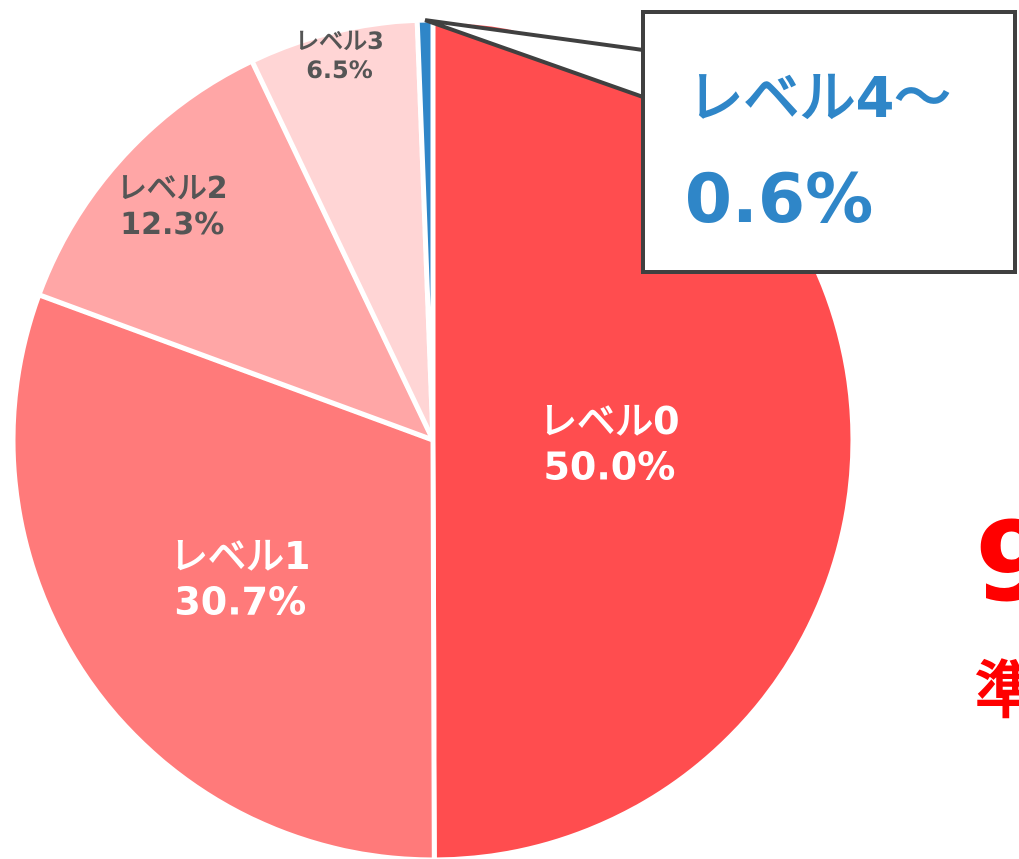 The width and height of the screenshot is (1019, 859). I want to click on callout-name-label: レベル4～, so click(819, 98).